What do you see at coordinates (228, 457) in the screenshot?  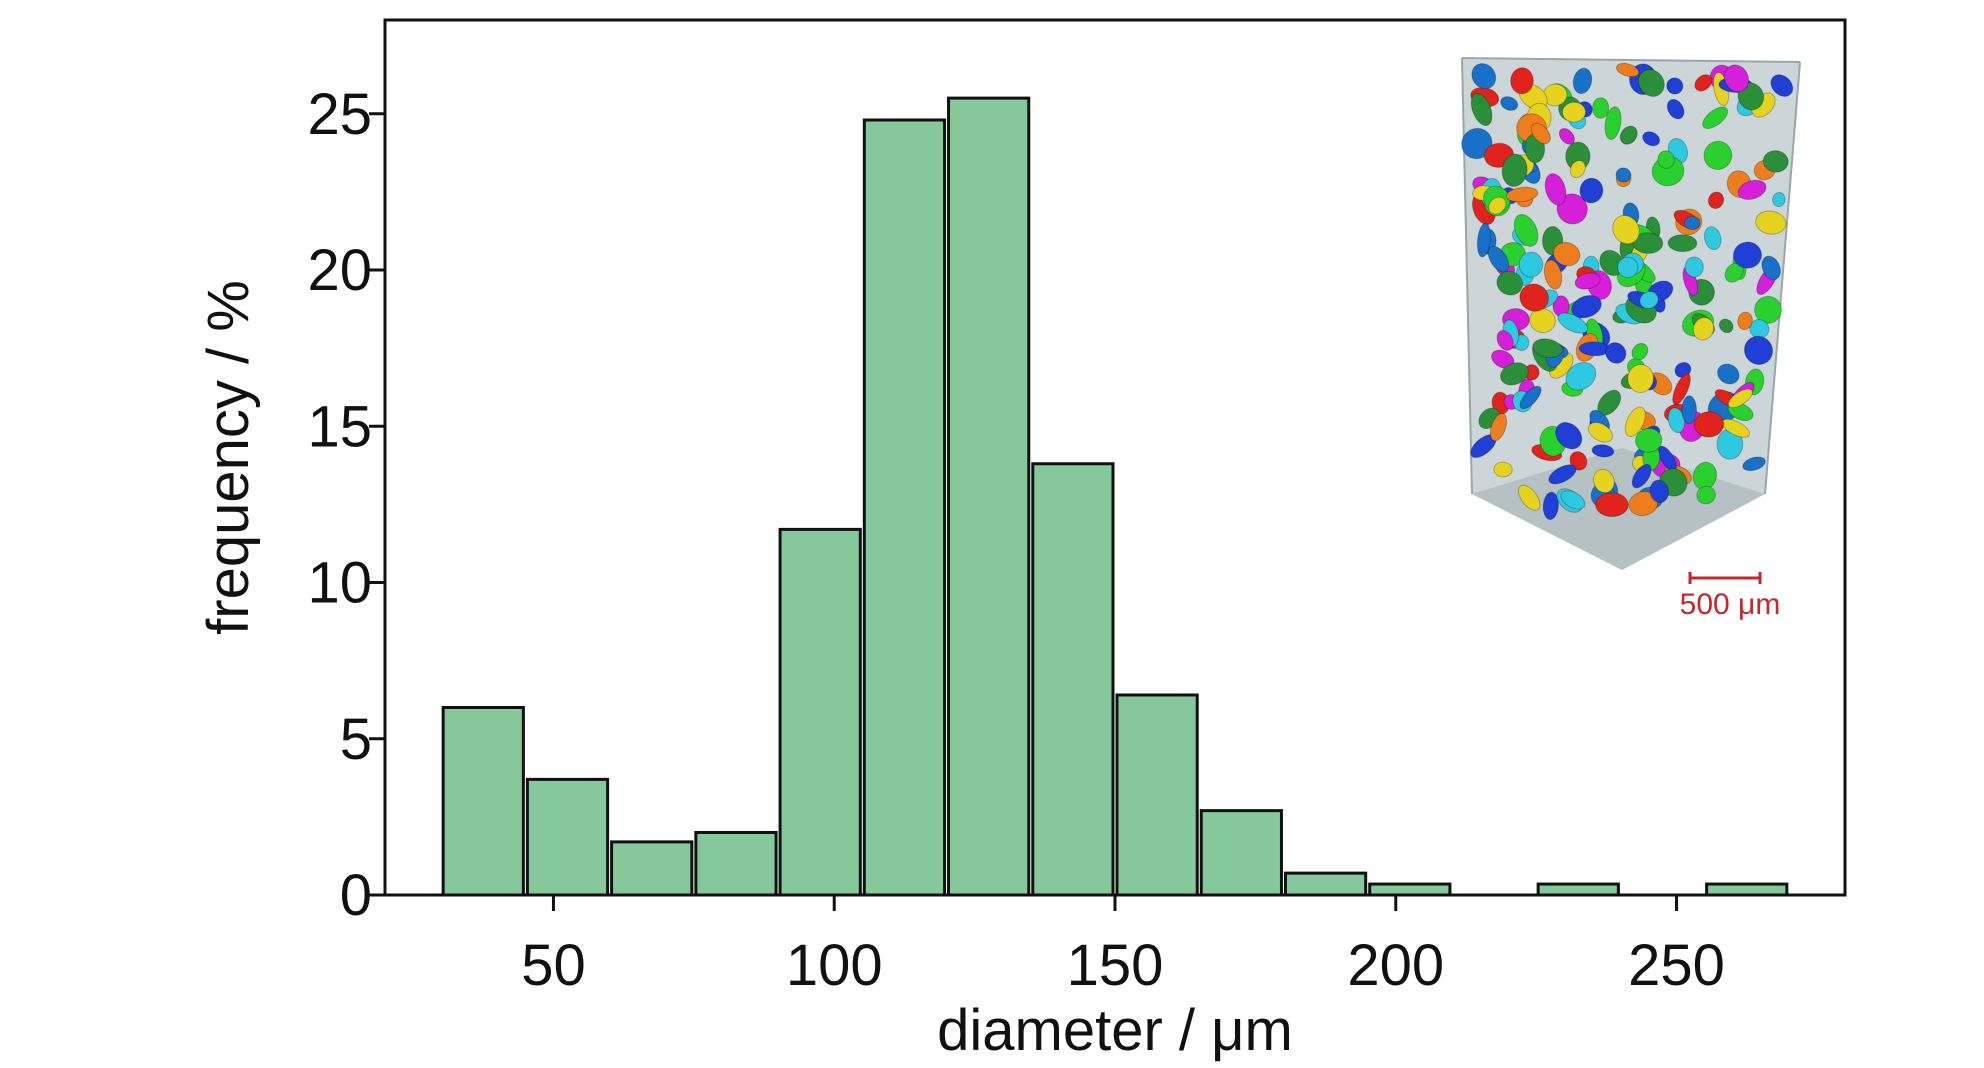 I see `y-axis-title: frequency / %` at bounding box center [228, 457].